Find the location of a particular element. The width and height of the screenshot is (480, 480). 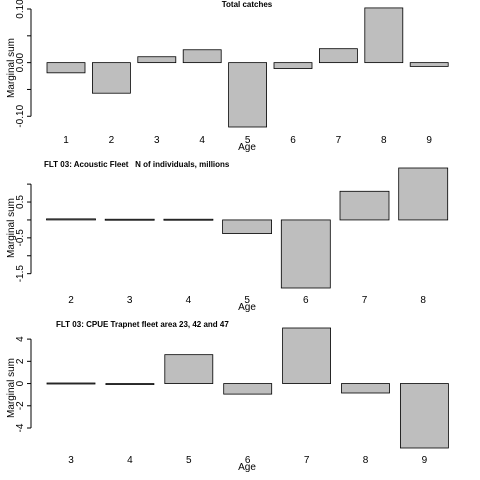

x-tick-label: 1 is located at coordinates (66, 140).